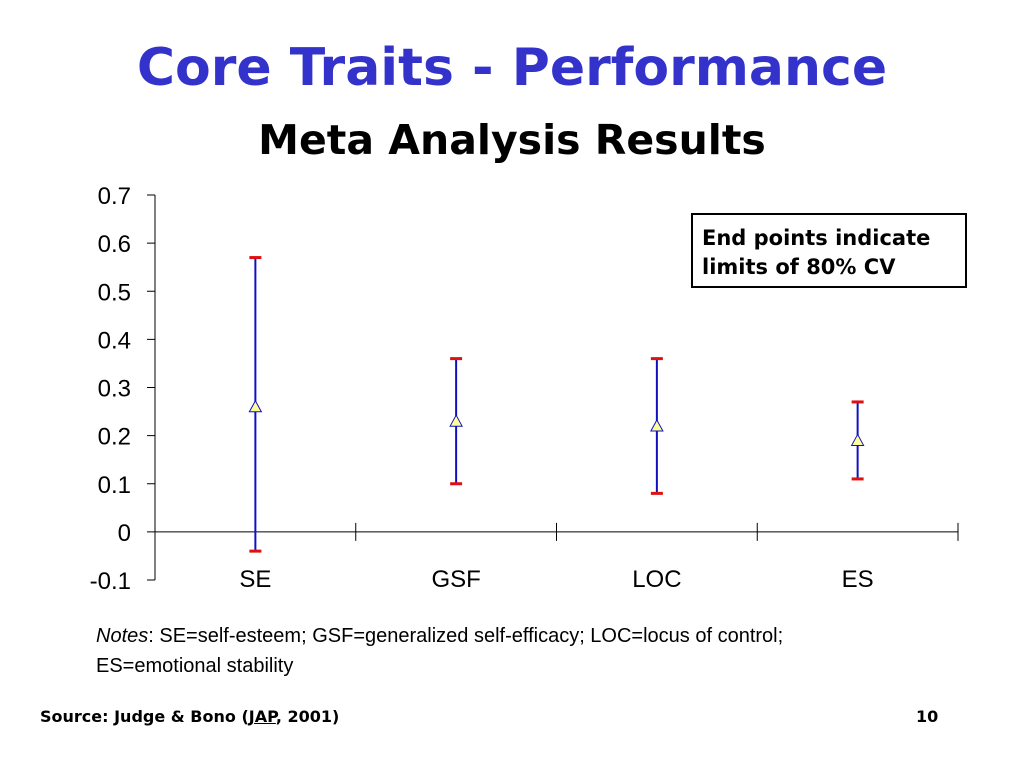  Describe the element at coordinates (816, 238) in the screenshot. I see `annotation-line-1: End points indicate` at that location.